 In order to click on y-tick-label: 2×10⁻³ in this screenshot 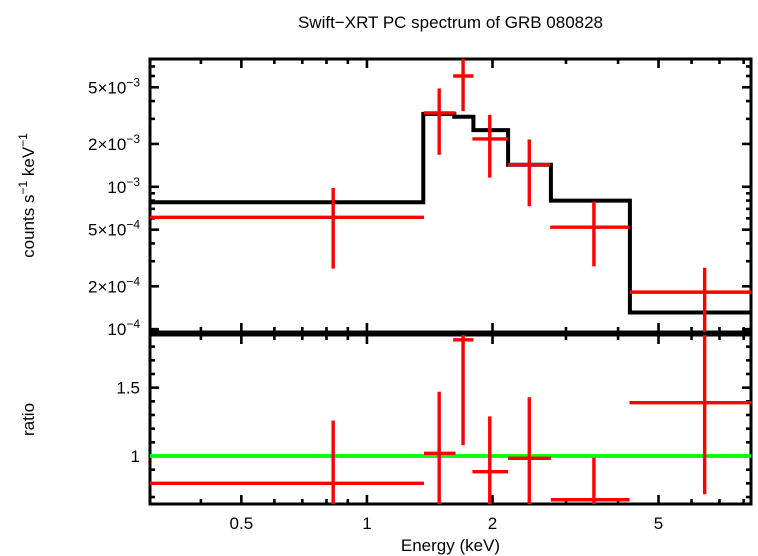, I will do `click(114, 143)`.